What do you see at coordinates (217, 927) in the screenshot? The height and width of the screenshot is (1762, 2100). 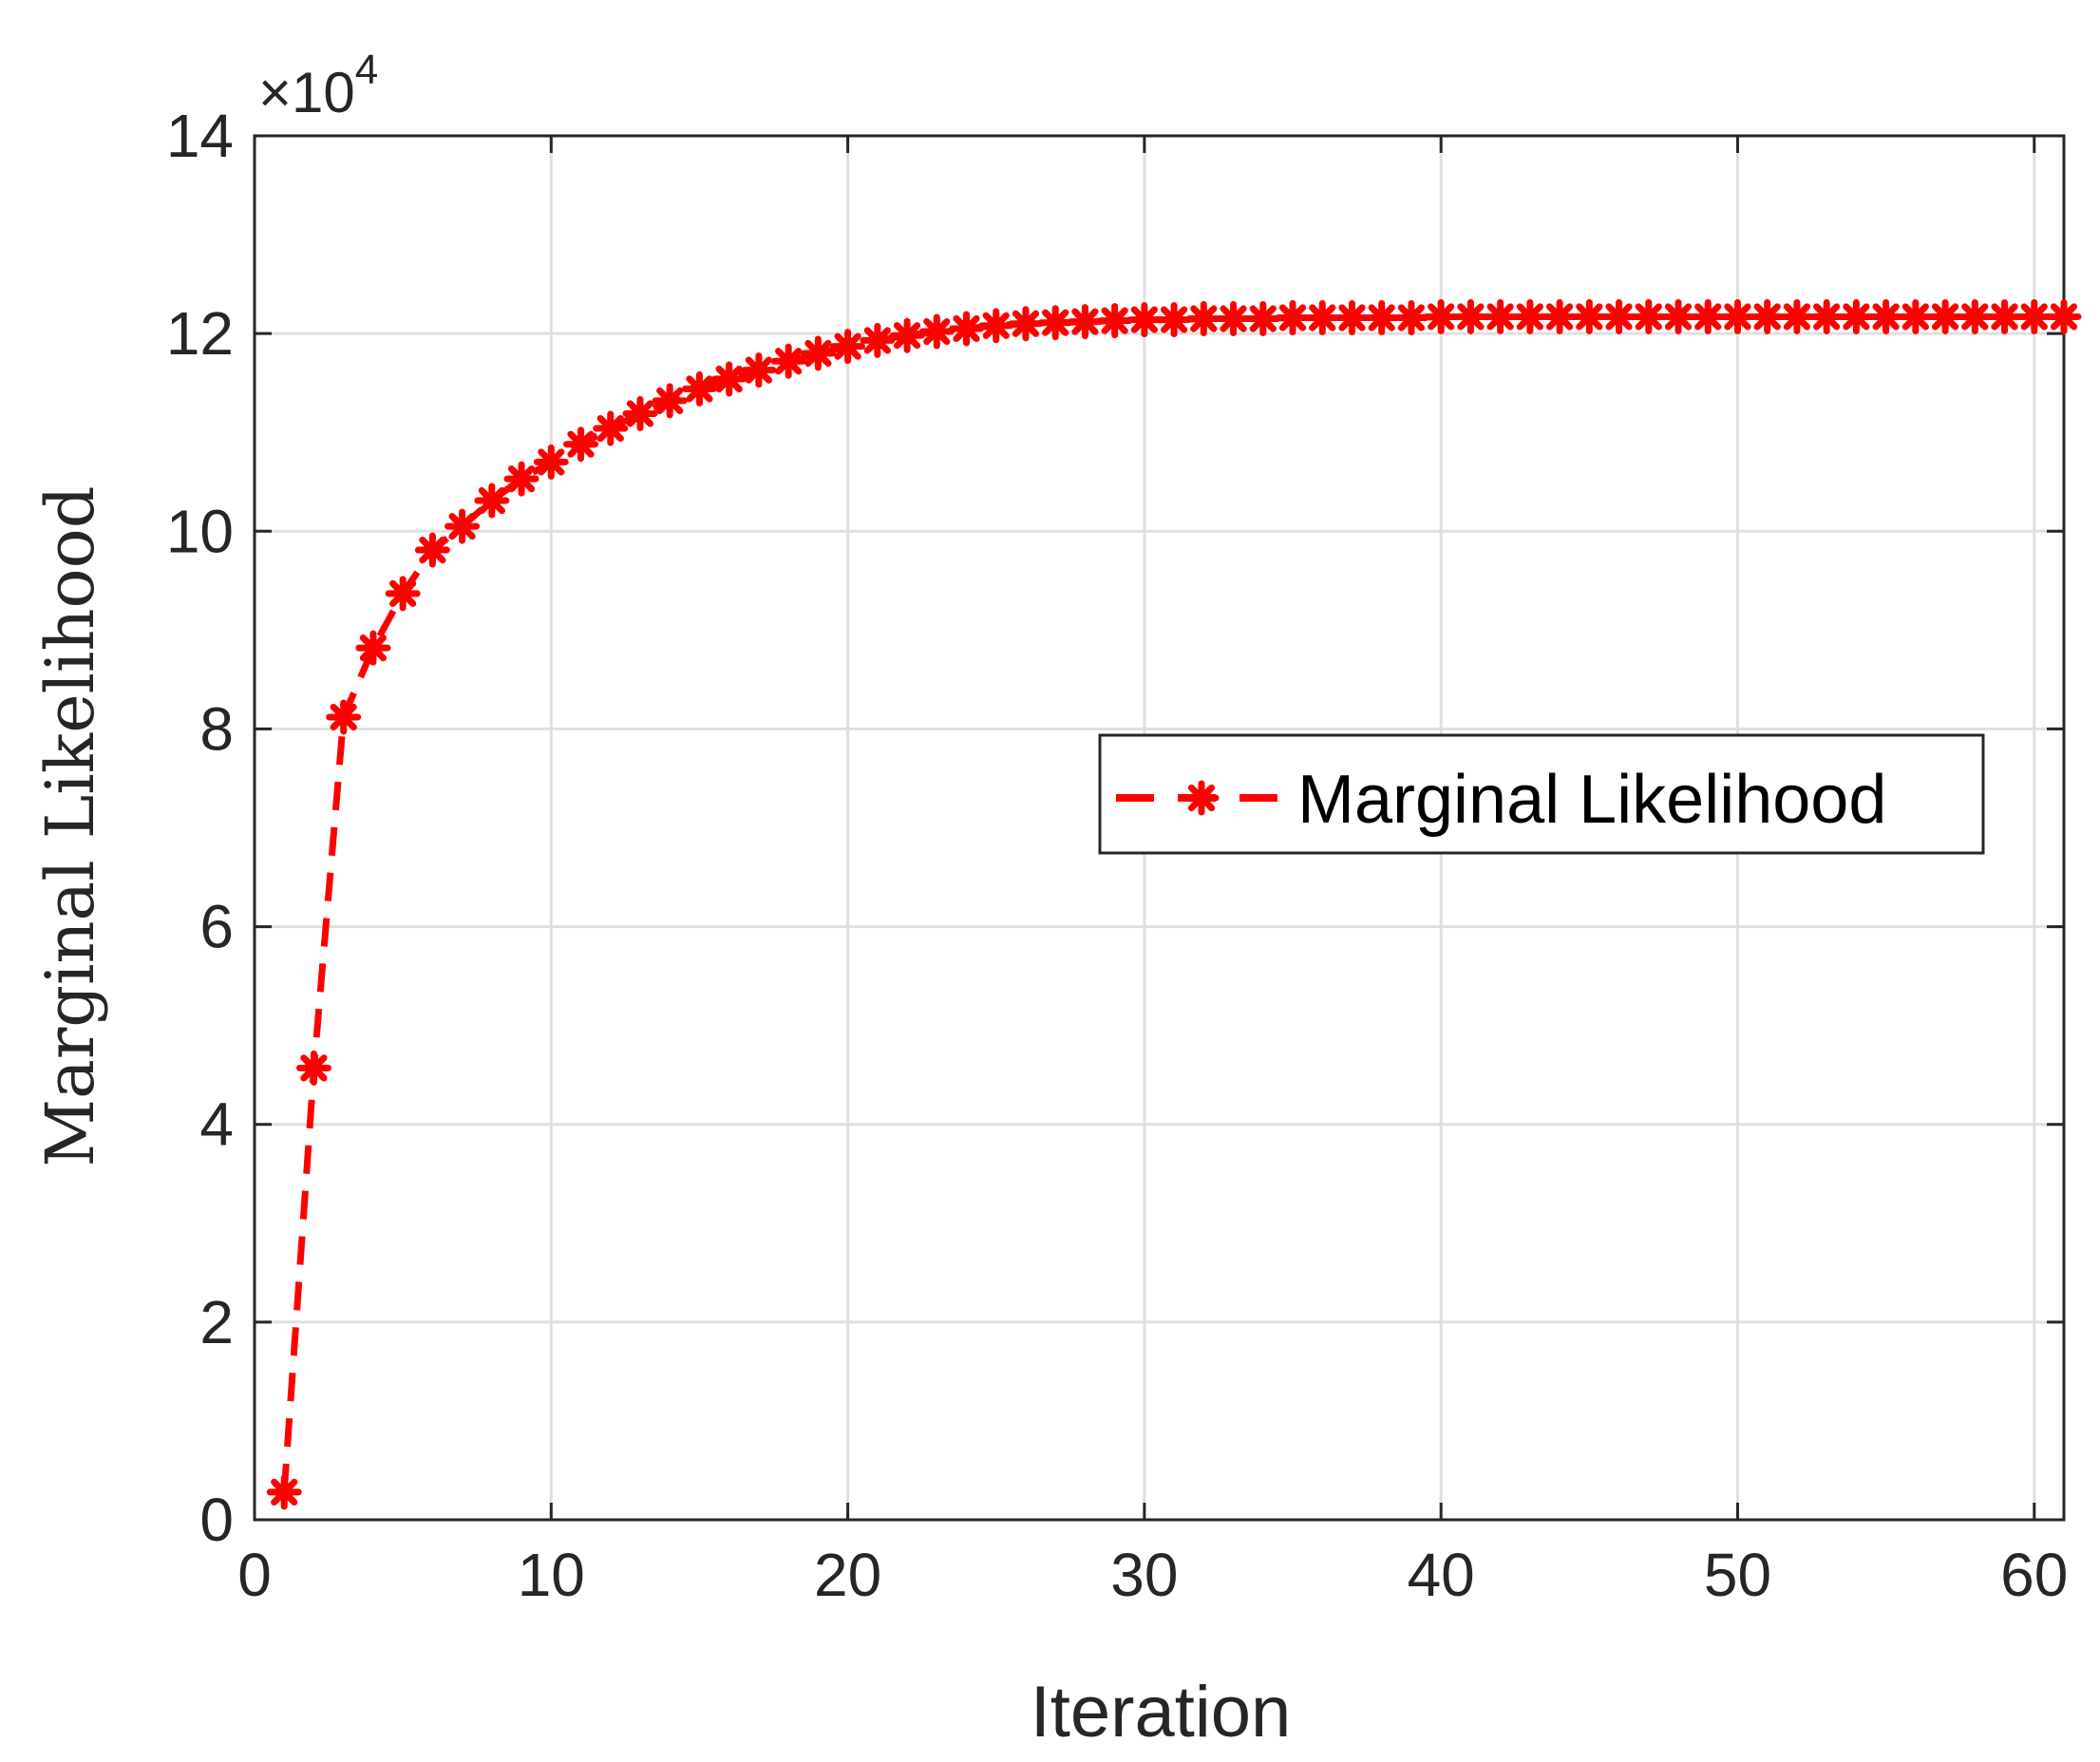 I see `y-tick-label: 6` at bounding box center [217, 927].